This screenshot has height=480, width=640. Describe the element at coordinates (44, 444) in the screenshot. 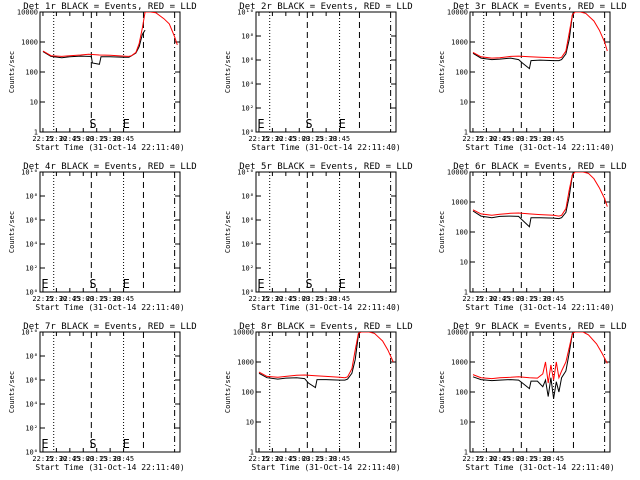

I see `edge-marker: E` at that location.